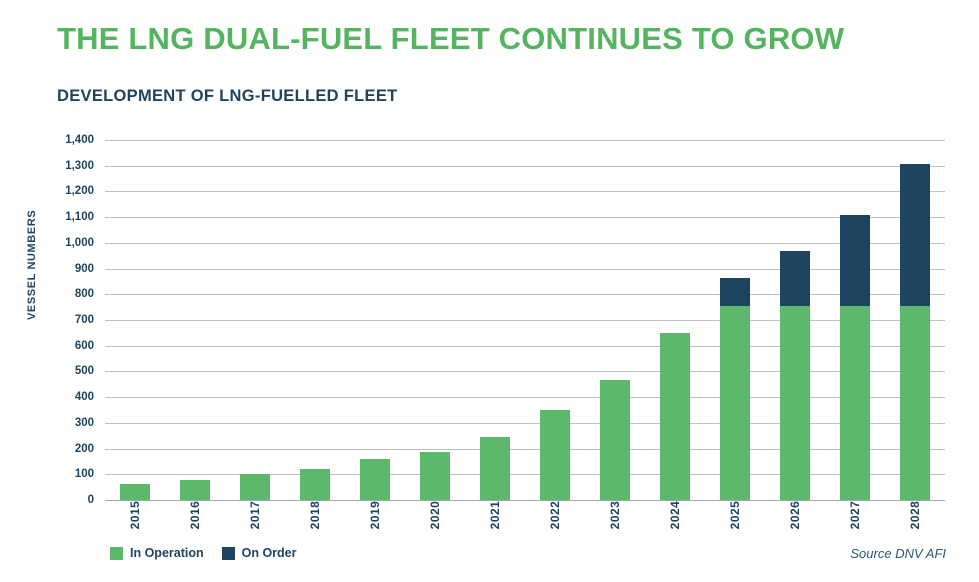  Describe the element at coordinates (167, 553) in the screenshot. I see `legend-label-in-operation: In Operation` at that location.